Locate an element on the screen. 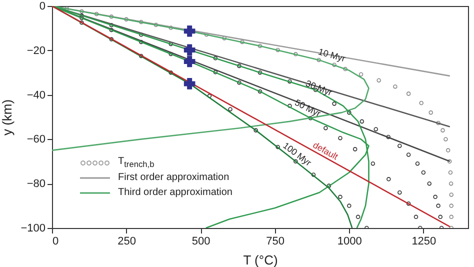 The height and width of the screenshot is (267, 474). annotation: 50 Myr is located at coordinates (307, 108).